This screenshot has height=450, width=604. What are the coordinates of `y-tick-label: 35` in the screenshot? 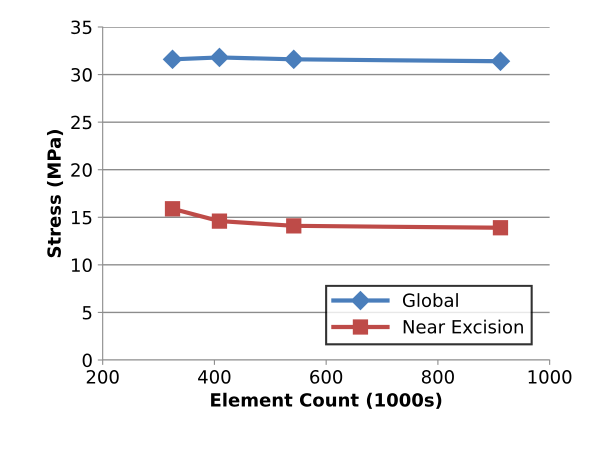 It's located at (81, 27).